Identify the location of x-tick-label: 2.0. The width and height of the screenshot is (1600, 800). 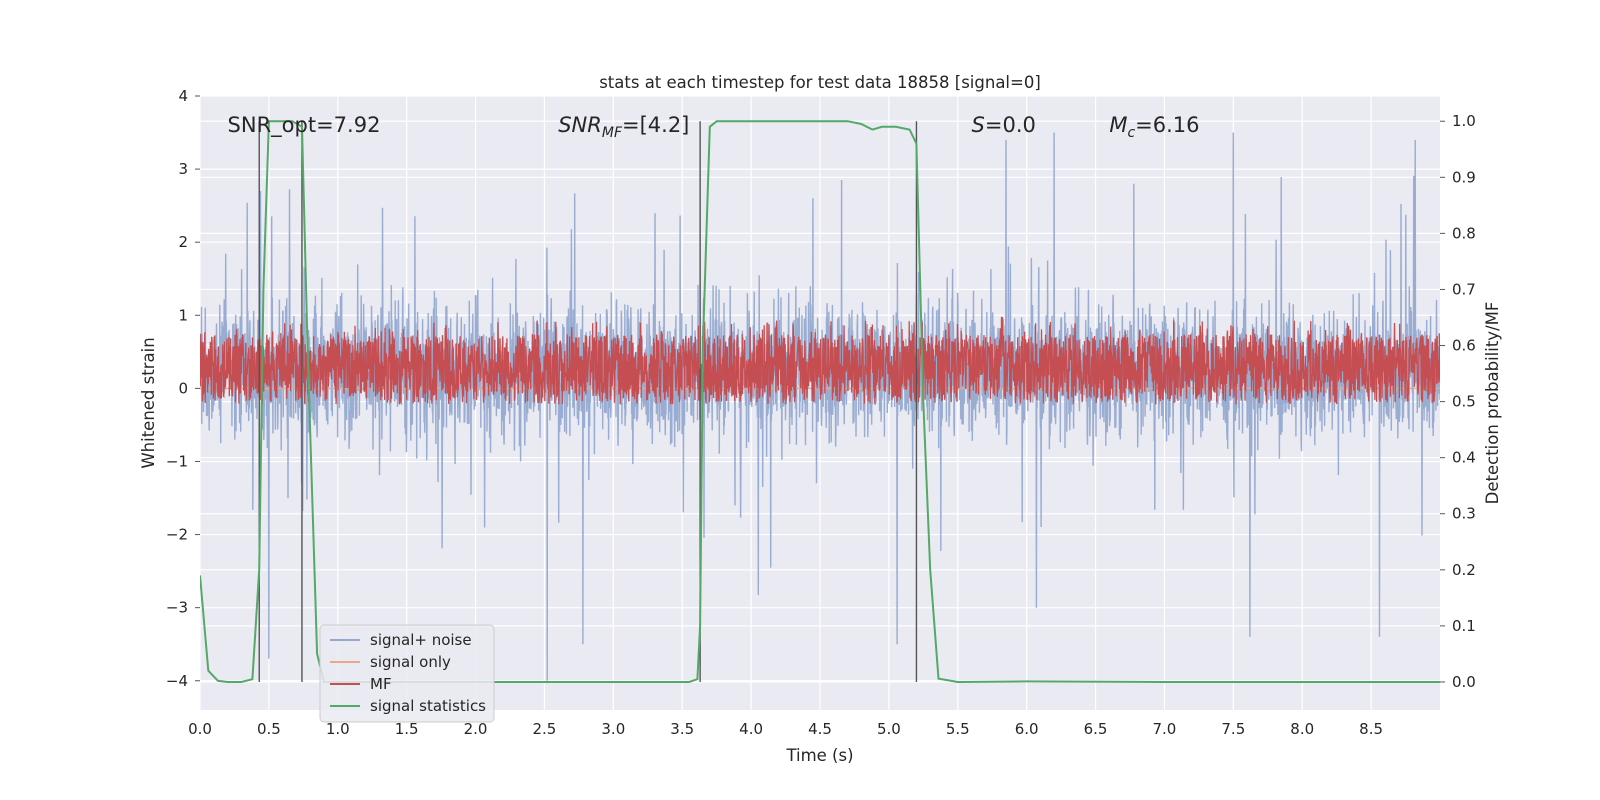
(476, 729).